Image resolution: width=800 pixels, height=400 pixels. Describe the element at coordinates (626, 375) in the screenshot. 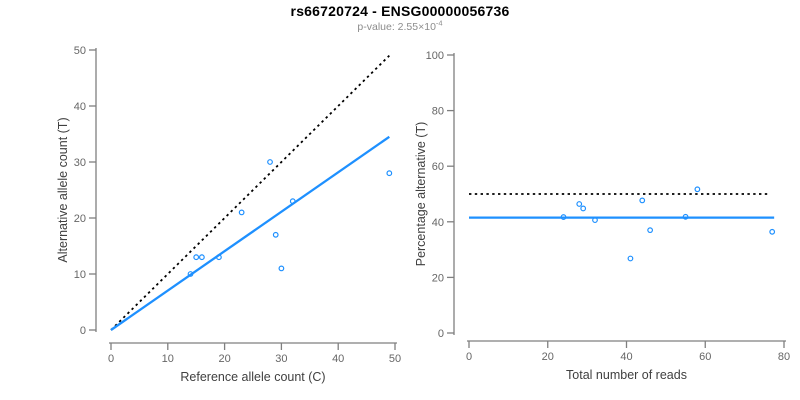

I see `right-plot-x-axis-title: Total number of reads` at that location.